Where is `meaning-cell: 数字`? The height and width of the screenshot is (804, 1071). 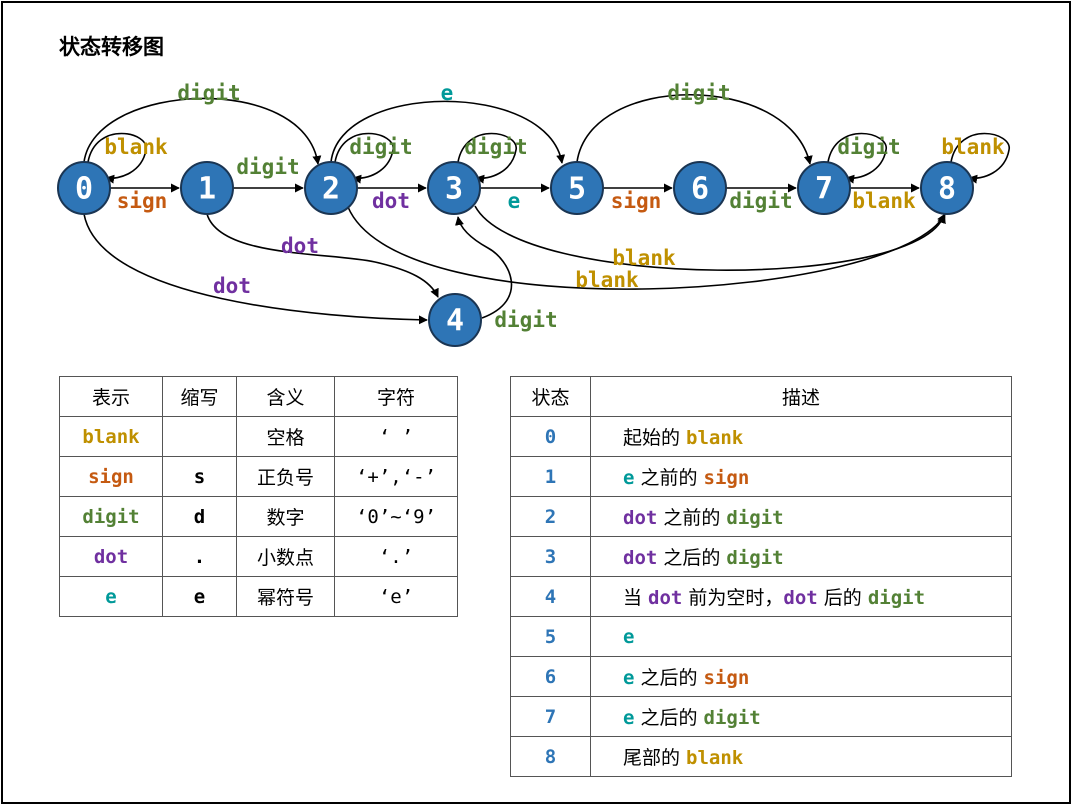 meaning-cell: 数字 is located at coordinates (285, 516).